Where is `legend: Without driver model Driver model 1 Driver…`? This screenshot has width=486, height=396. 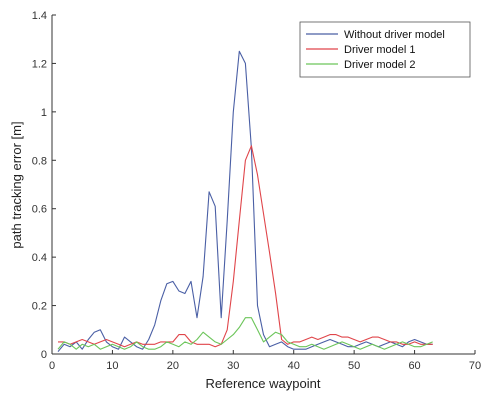 legend: Without driver model Driver model 1 Driver… is located at coordinates (385, 49).